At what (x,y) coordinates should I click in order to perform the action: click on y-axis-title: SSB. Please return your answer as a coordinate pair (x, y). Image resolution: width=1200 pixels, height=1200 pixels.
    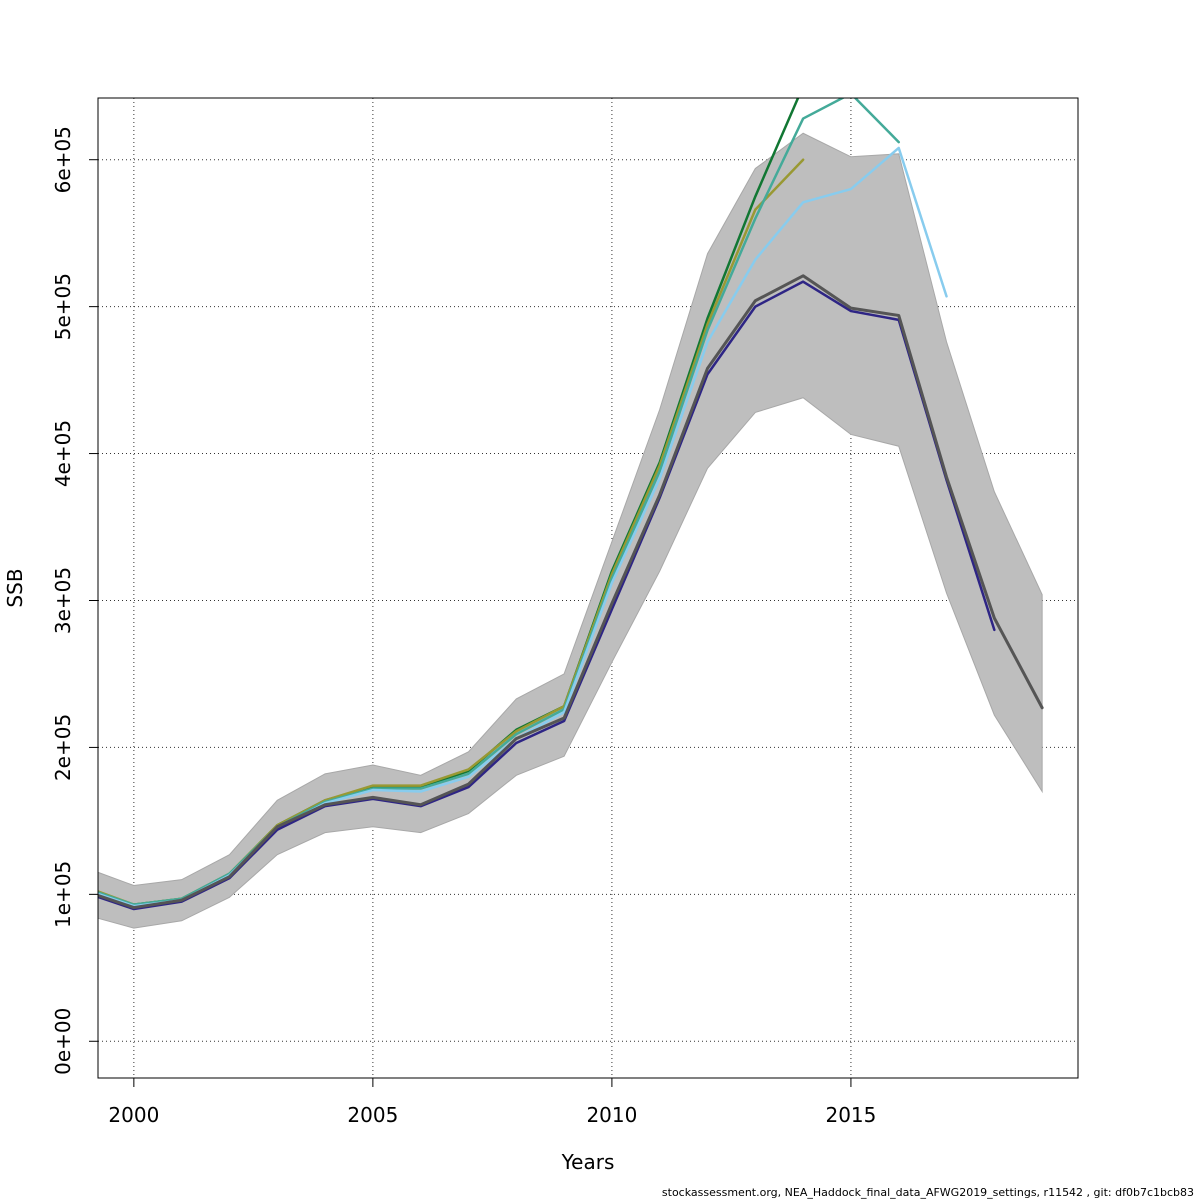
    Looking at the image, I should click on (15, 587).